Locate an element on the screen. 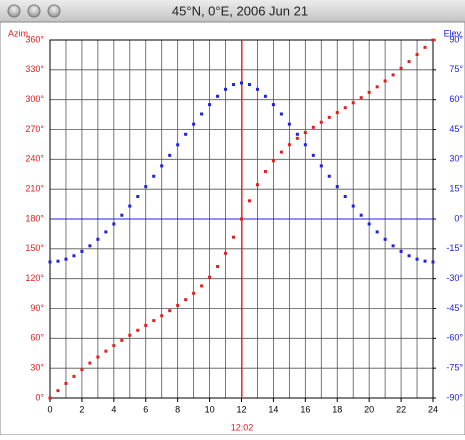 The width and height of the screenshot is (465, 440). y2-axis-label: Elev. is located at coordinates (453, 33).